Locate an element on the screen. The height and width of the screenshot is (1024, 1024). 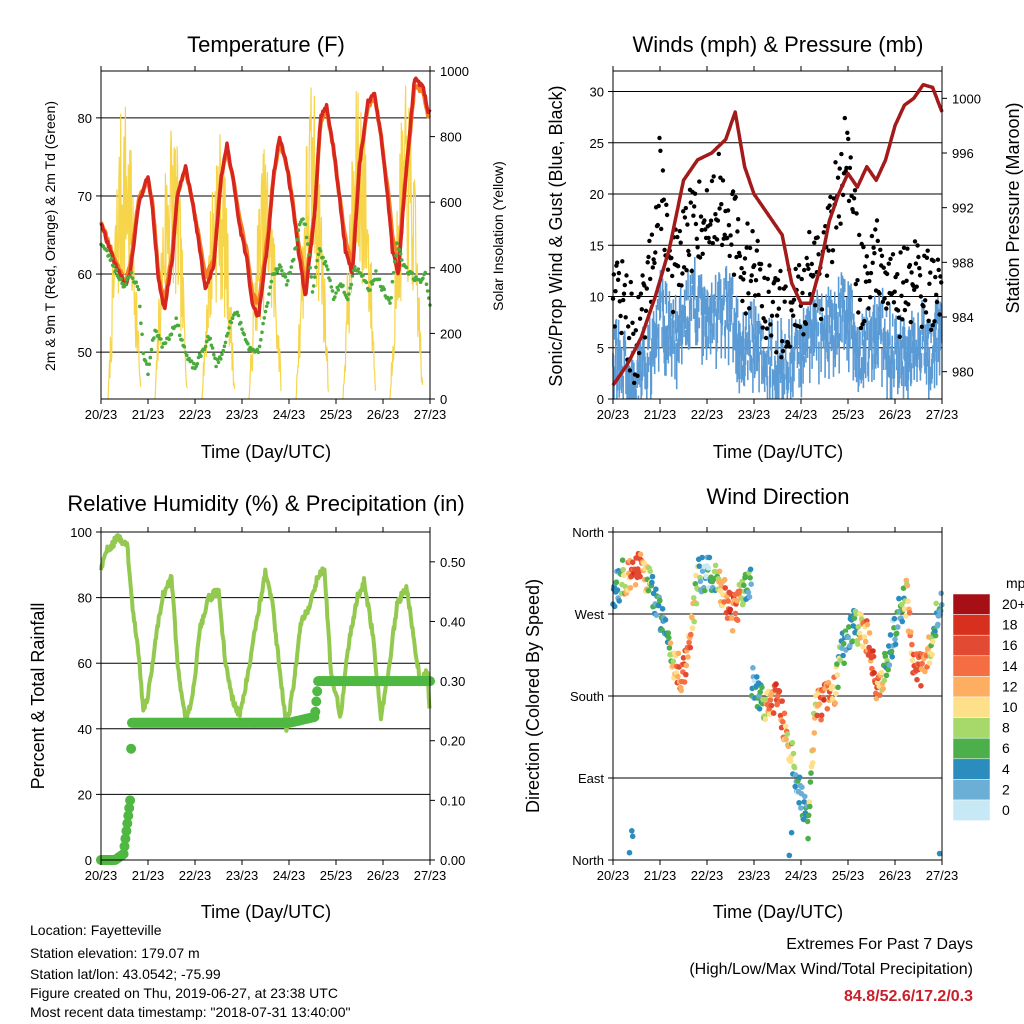
legend-label: 8 is located at coordinates (1006, 728).